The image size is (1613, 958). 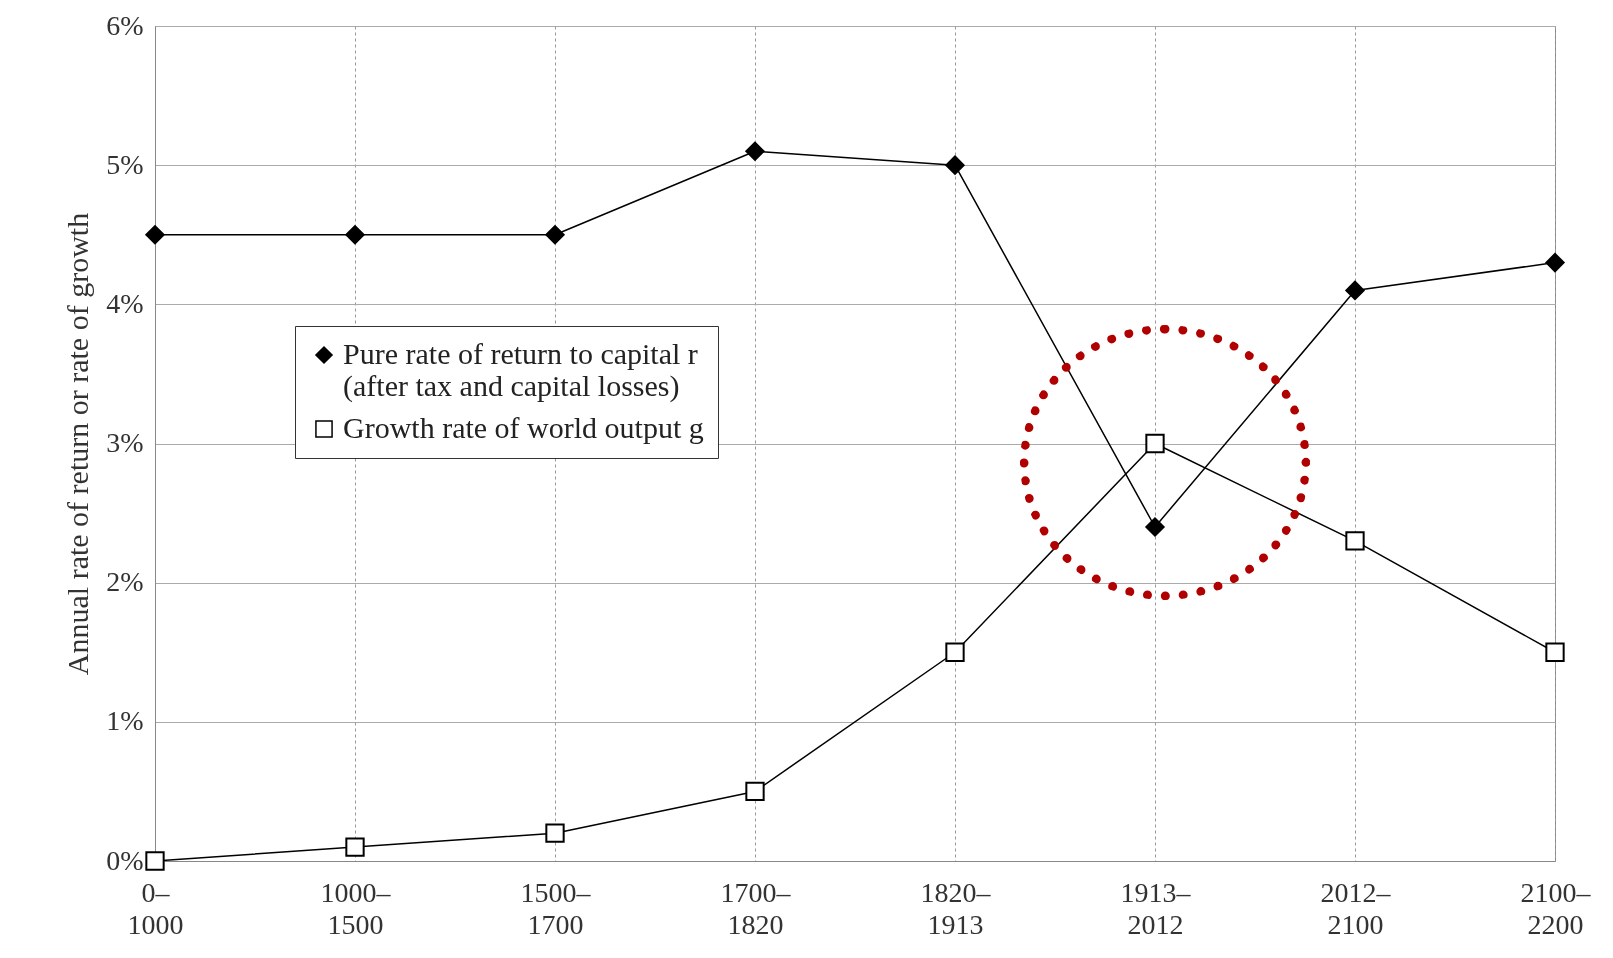 I want to click on x-tick-label: 1500–1700, so click(x=556, y=908).